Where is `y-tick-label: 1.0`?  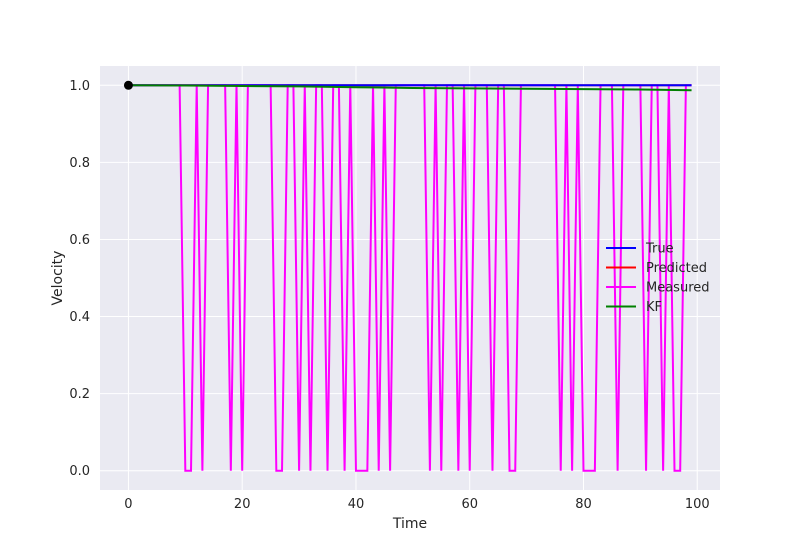 y-tick-label: 1.0 is located at coordinates (79, 86).